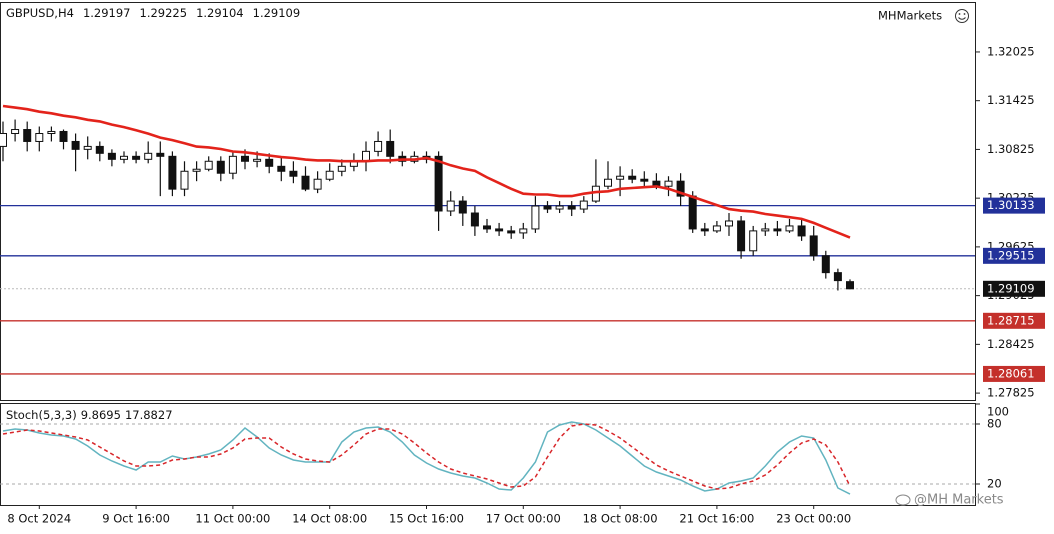 The height and width of the screenshot is (534, 1054). I want to click on x-tick-label: 15 Oct 16:00, so click(426, 519).